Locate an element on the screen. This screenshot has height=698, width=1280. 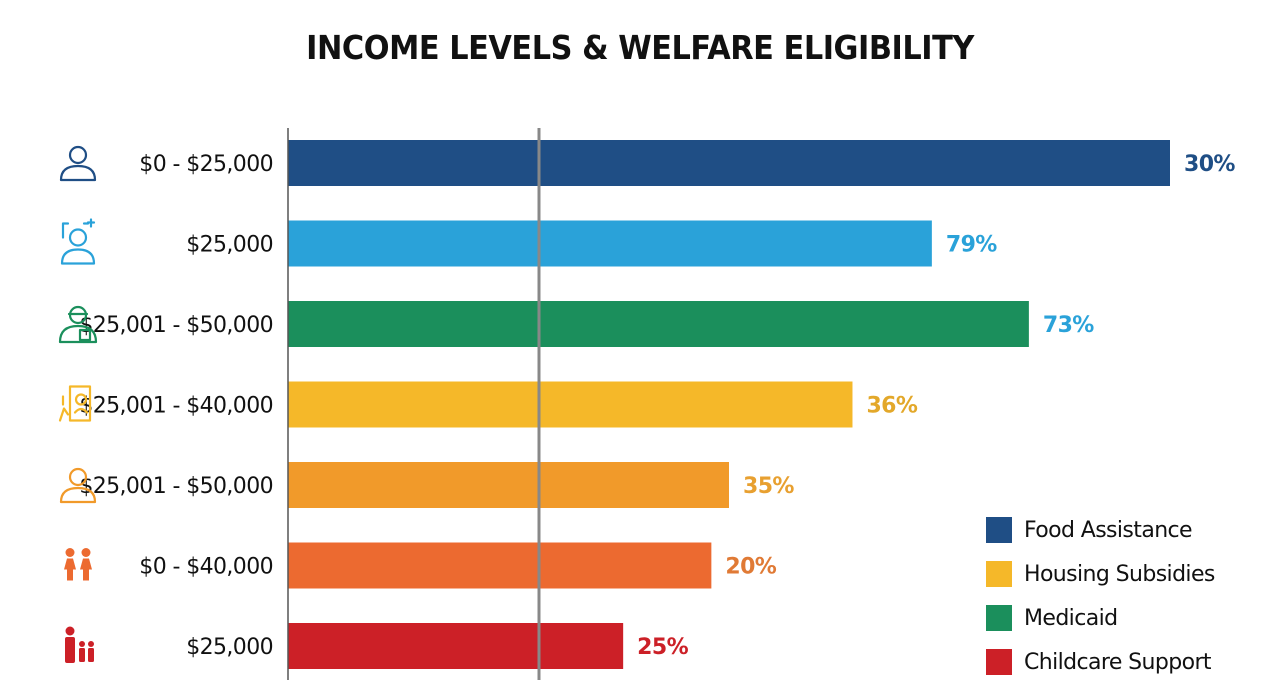
legend-item: Childcare Support is located at coordinates (1100, 662).